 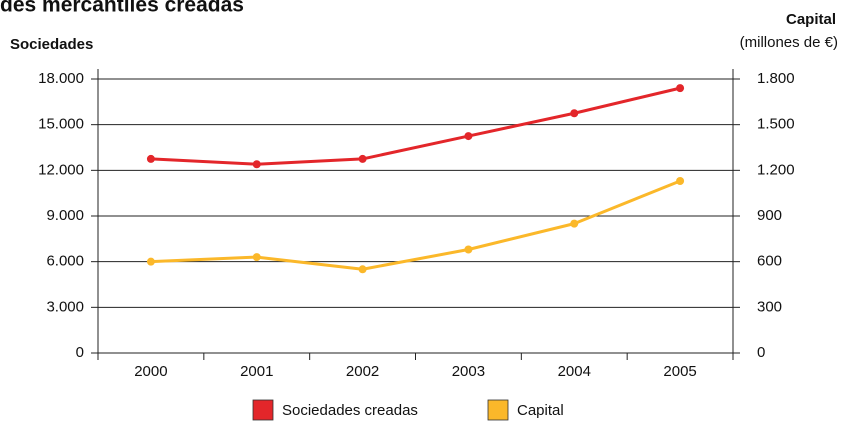 What do you see at coordinates (776, 169) in the screenshot?
I see `y2-tick-label: 1.200` at bounding box center [776, 169].